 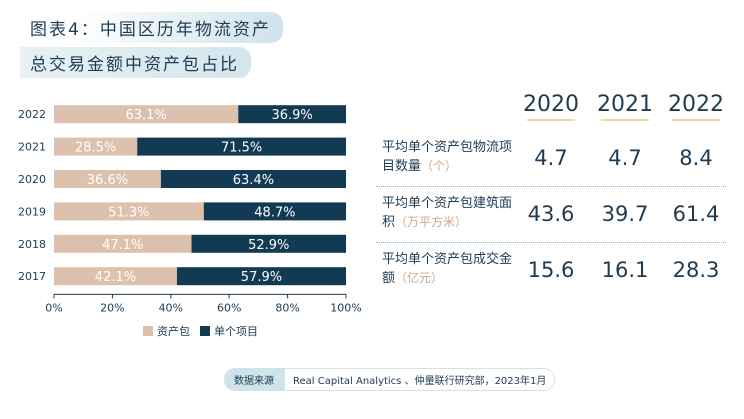 What do you see at coordinates (32, 179) in the screenshot?
I see `category-label-2020: 2020` at bounding box center [32, 179].